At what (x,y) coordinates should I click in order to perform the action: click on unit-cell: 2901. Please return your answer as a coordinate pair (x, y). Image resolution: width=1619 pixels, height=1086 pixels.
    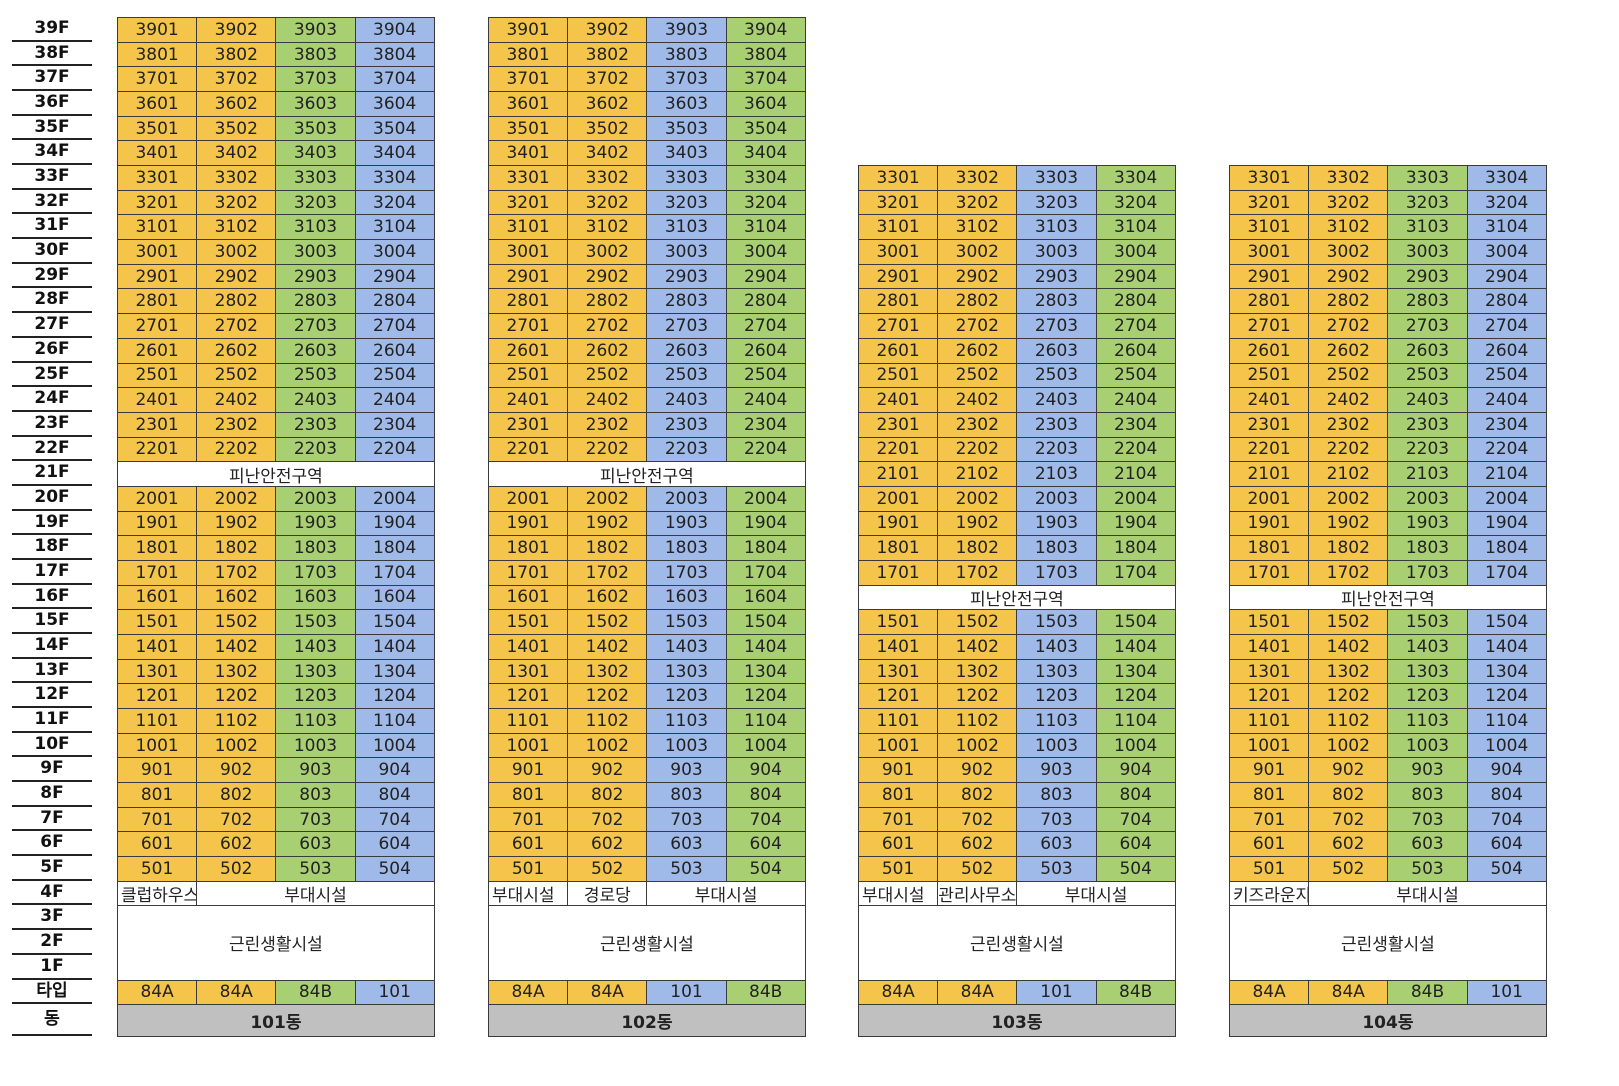
    Looking at the image, I should click on (1269, 276).